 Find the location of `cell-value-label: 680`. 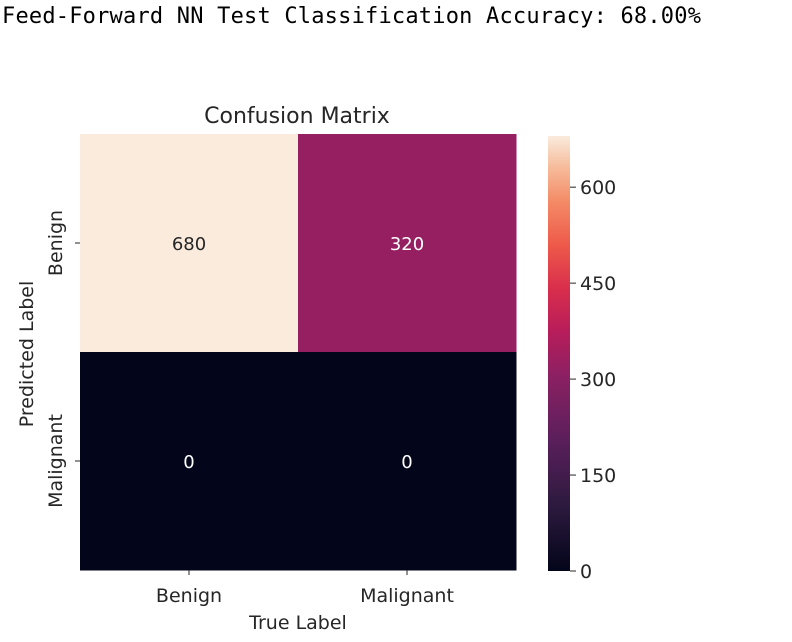

cell-value-label: 680 is located at coordinates (189, 244).